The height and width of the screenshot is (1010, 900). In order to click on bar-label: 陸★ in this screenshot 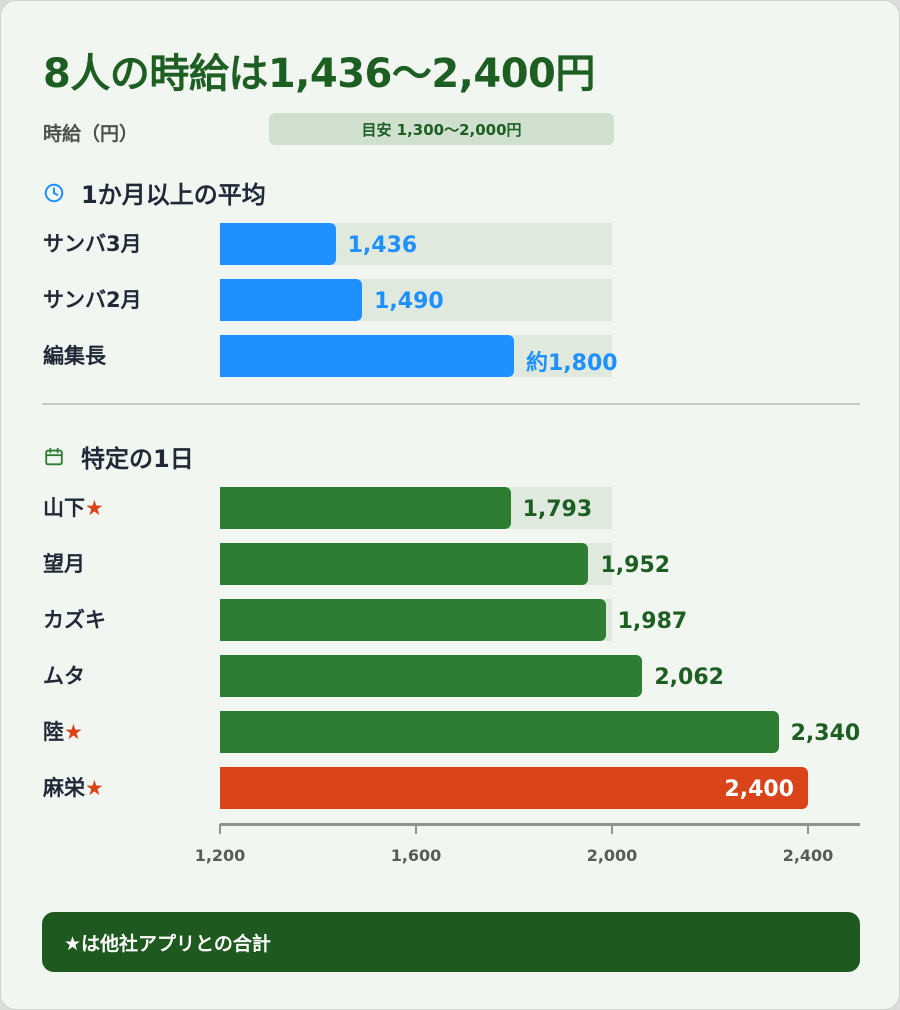, I will do `click(63, 732)`.